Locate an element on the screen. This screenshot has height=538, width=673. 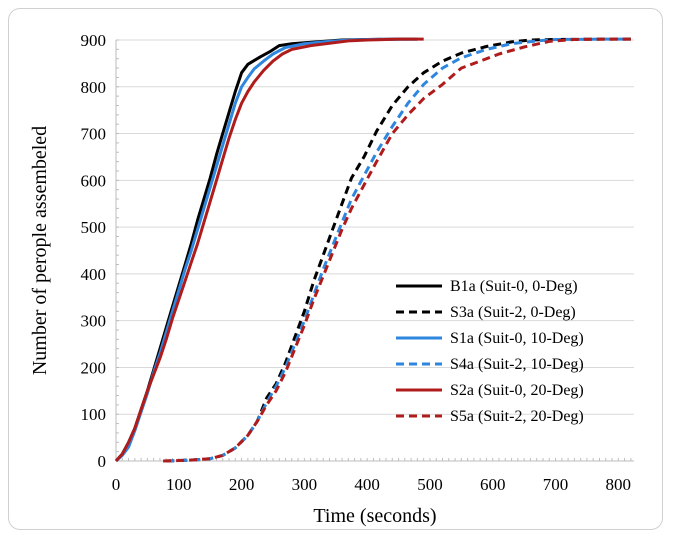
legend-label-s2a: S2a (Suit-0, 20-Deg) is located at coordinates (517, 390).